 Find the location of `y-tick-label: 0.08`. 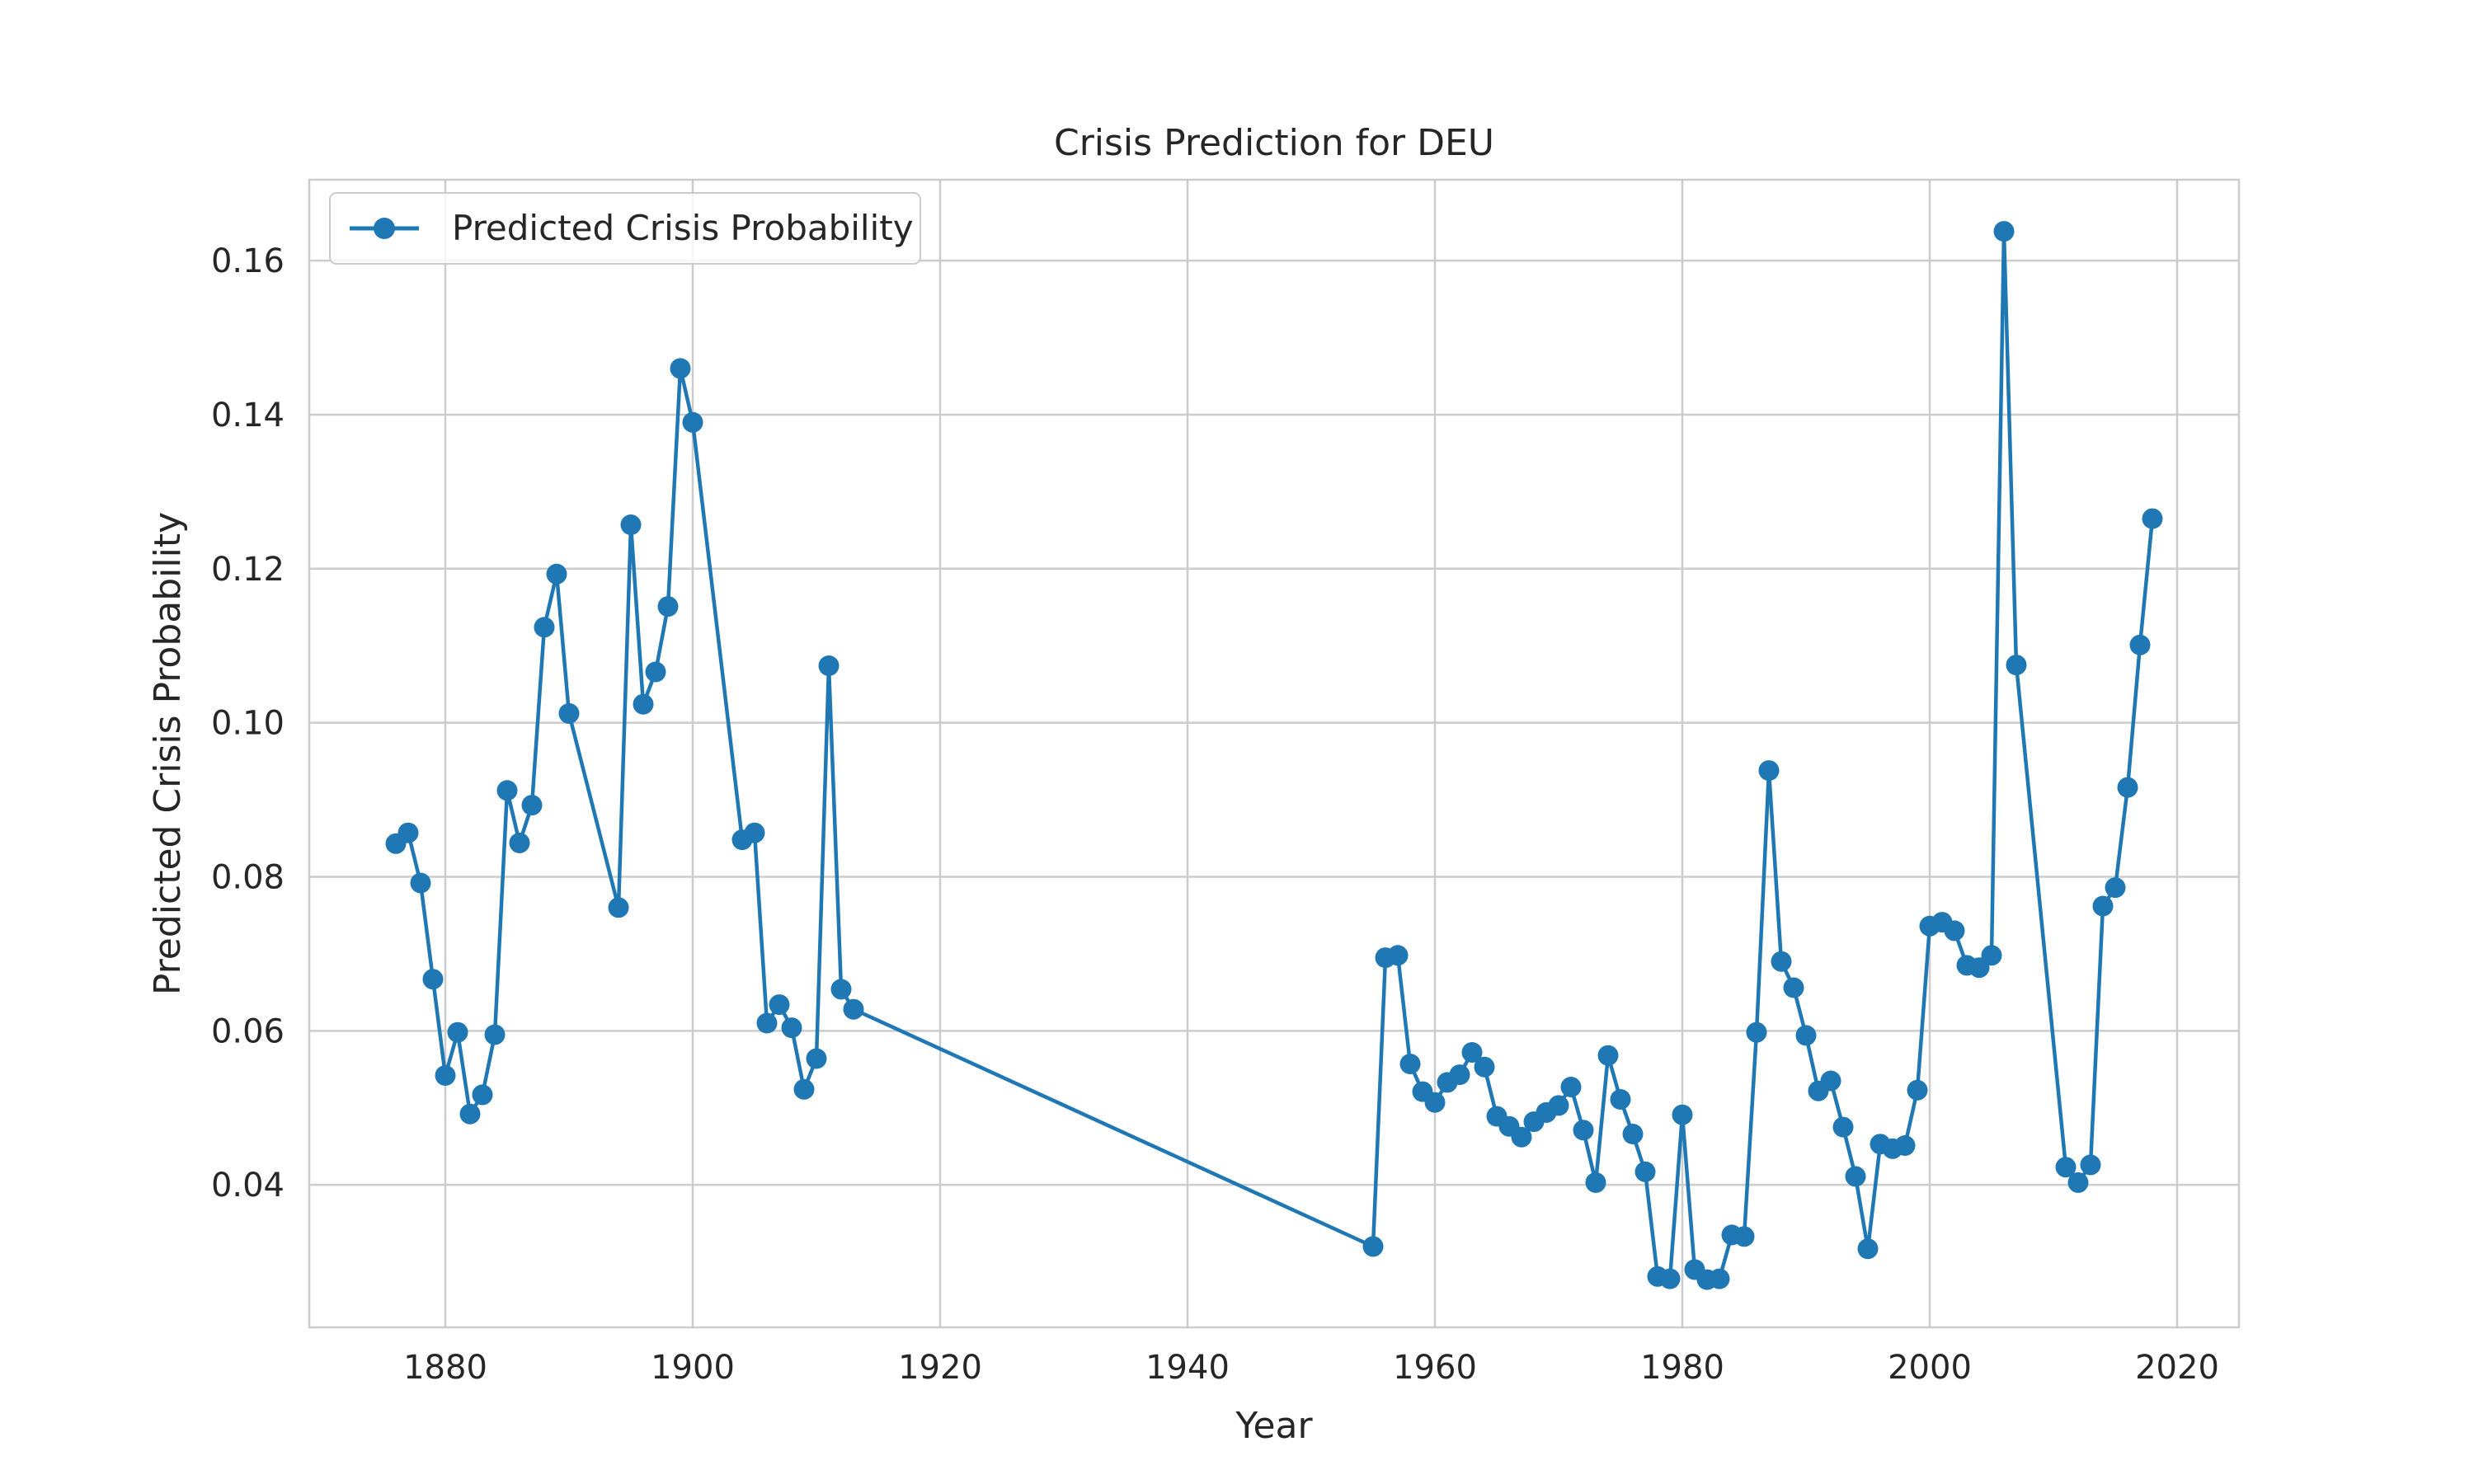

y-tick-label: 0.08 is located at coordinates (248, 877).